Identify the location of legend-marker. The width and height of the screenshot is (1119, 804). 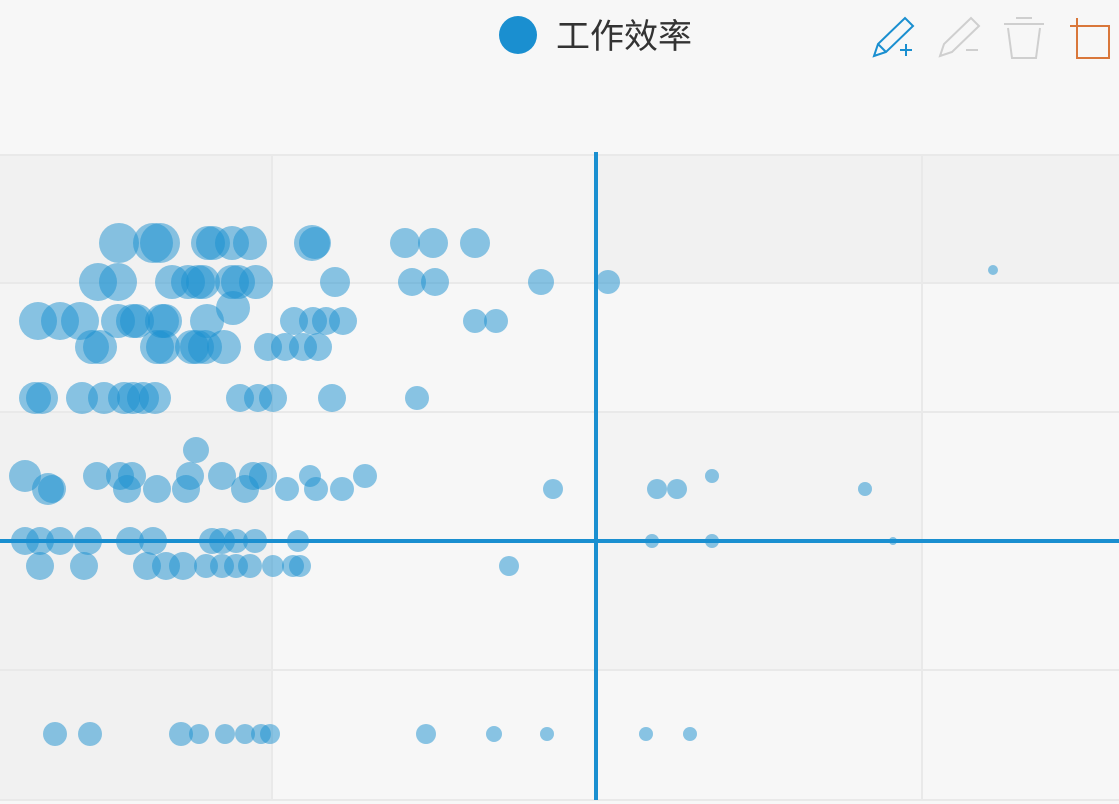
(518, 35).